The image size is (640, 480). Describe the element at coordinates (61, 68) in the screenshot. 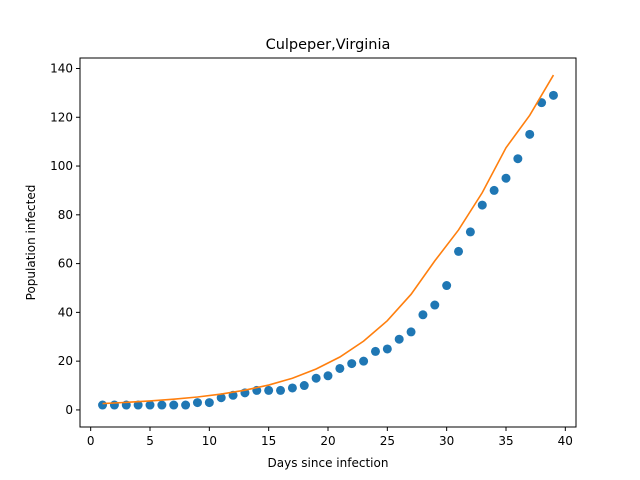

I see `y-tick-label: 140` at that location.